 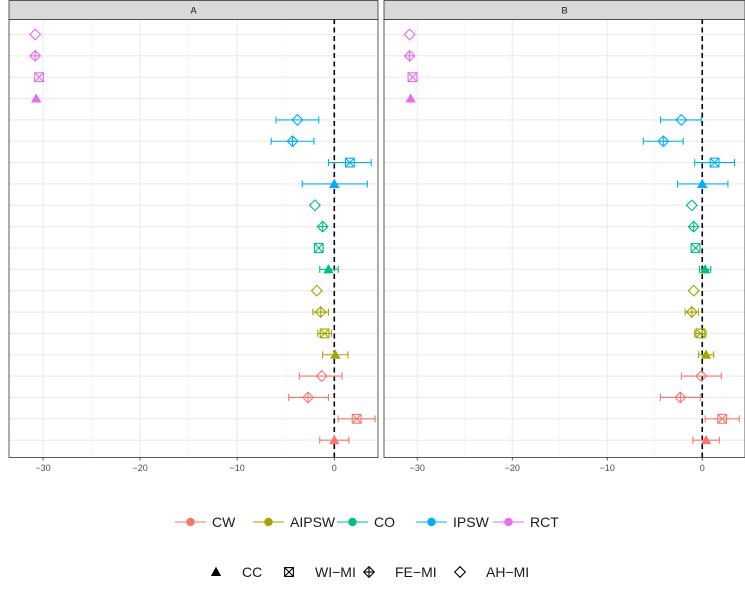 I want to click on x-tick-label: −10, so click(x=607, y=468).